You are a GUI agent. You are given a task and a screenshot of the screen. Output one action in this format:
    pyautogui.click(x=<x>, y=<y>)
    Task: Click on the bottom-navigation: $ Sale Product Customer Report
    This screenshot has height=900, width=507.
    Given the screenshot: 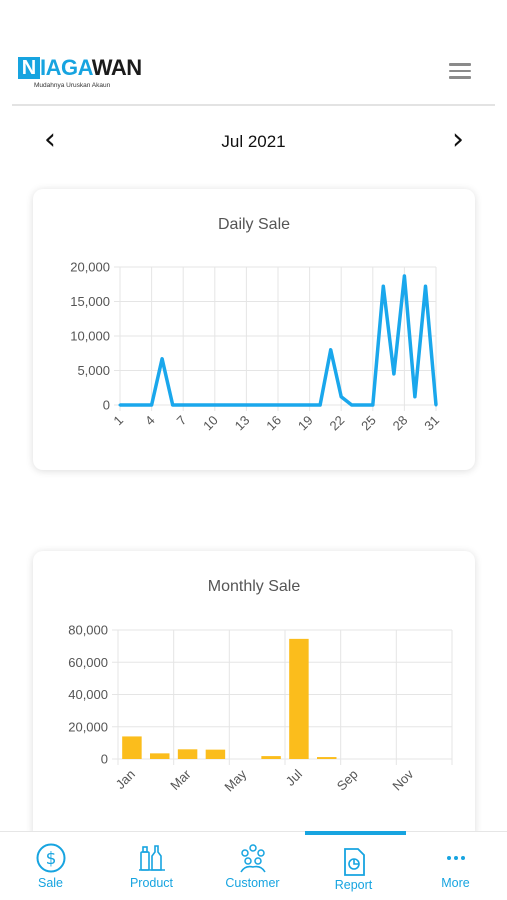 What is the action you would take?
    pyautogui.click(x=253, y=865)
    